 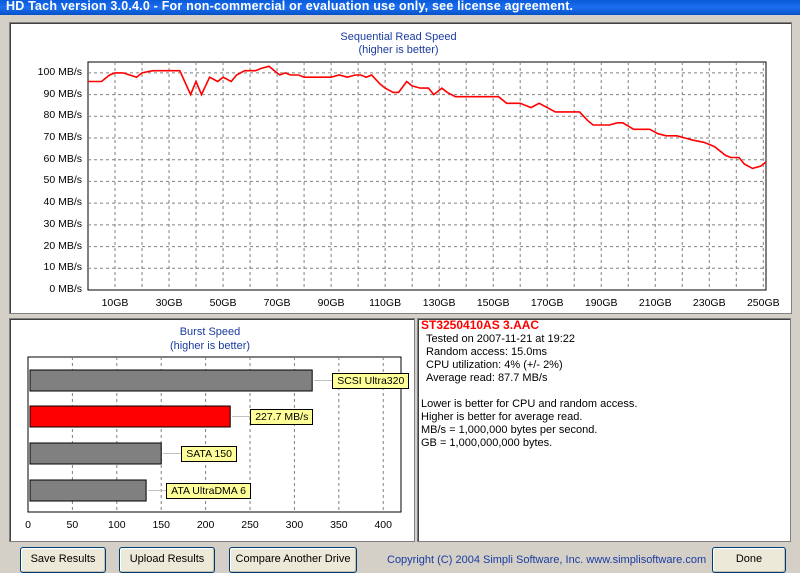 What do you see at coordinates (205, 525) in the screenshot?
I see `burst-x-tick: 200` at bounding box center [205, 525].